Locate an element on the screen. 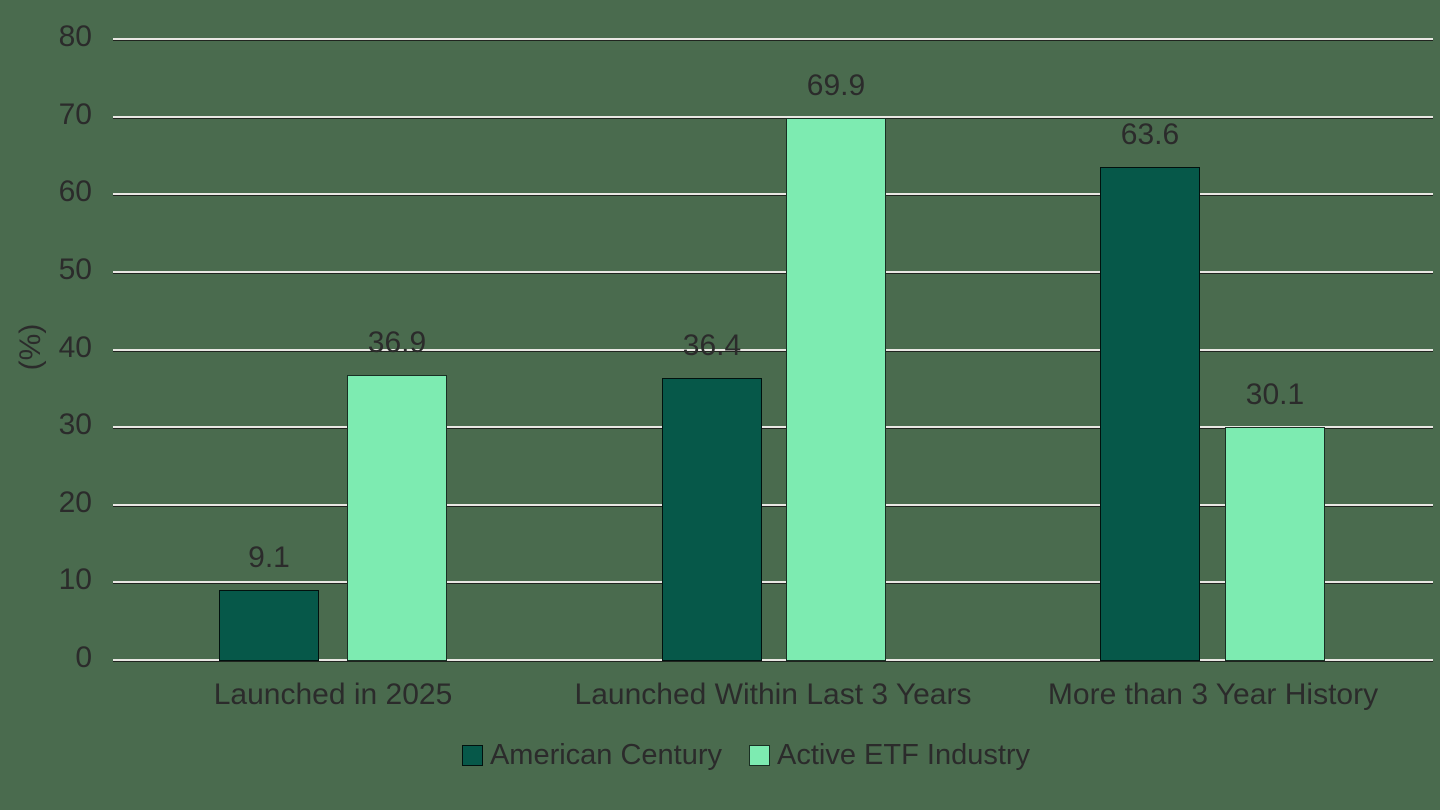 The height and width of the screenshot is (810, 1440). legend-item-american-century: American Century is located at coordinates (592, 755).